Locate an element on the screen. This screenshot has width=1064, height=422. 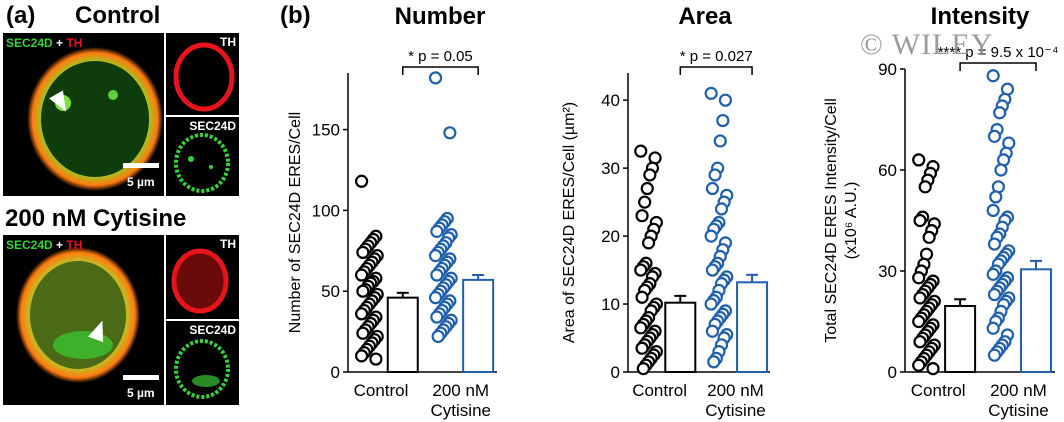
control-merged-image: SEC24D + TH 5 µm is located at coordinates (83, 114).